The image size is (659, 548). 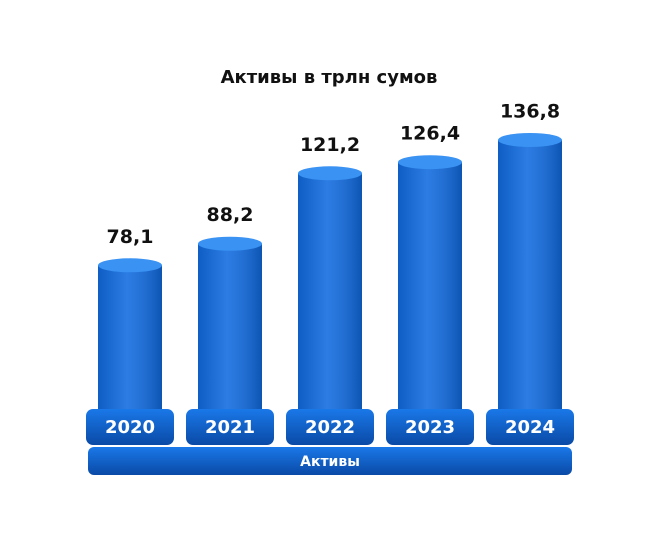 I want to click on x-tick-label: 2020, so click(x=130, y=427).